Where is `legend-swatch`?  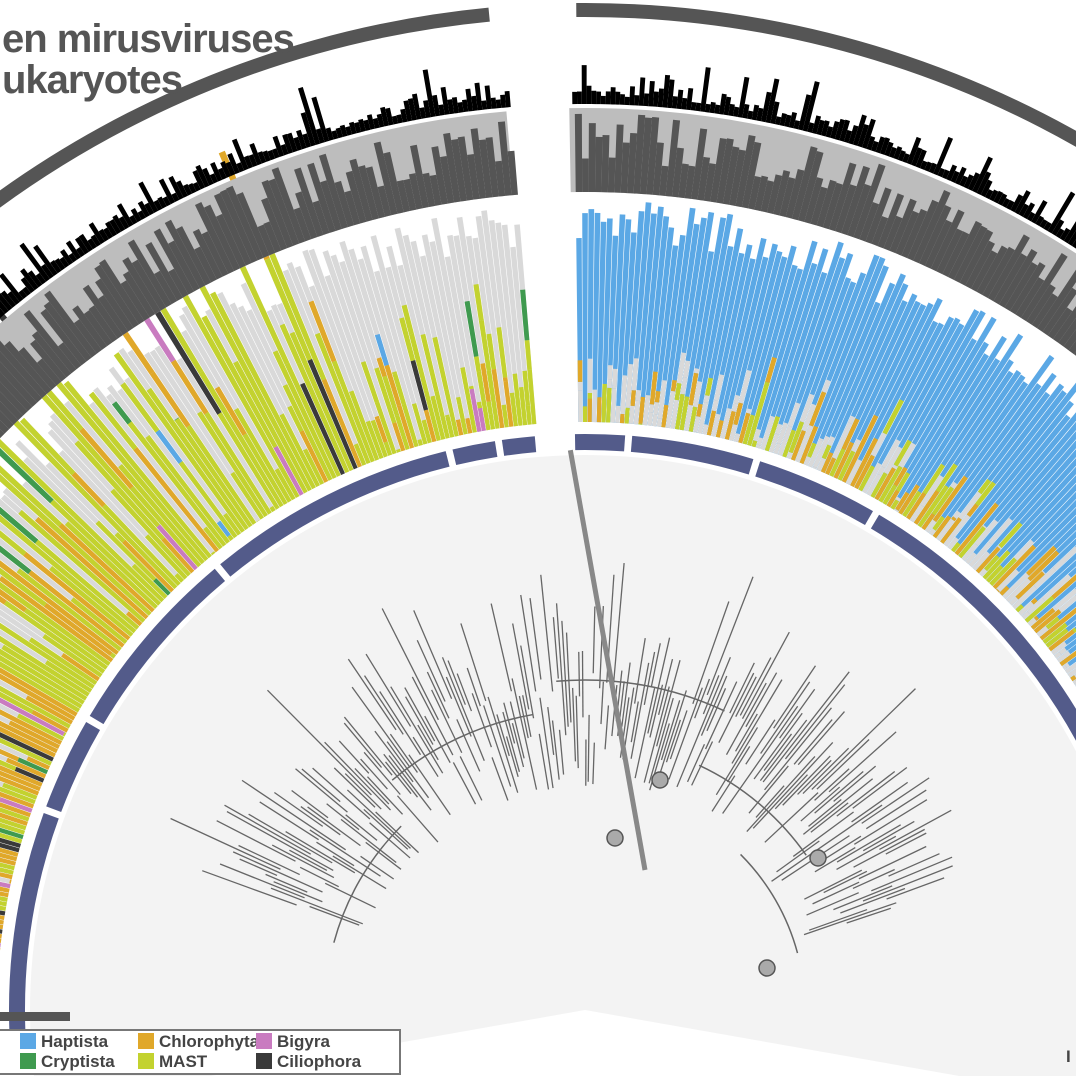
legend-swatch is located at coordinates (146, 1041).